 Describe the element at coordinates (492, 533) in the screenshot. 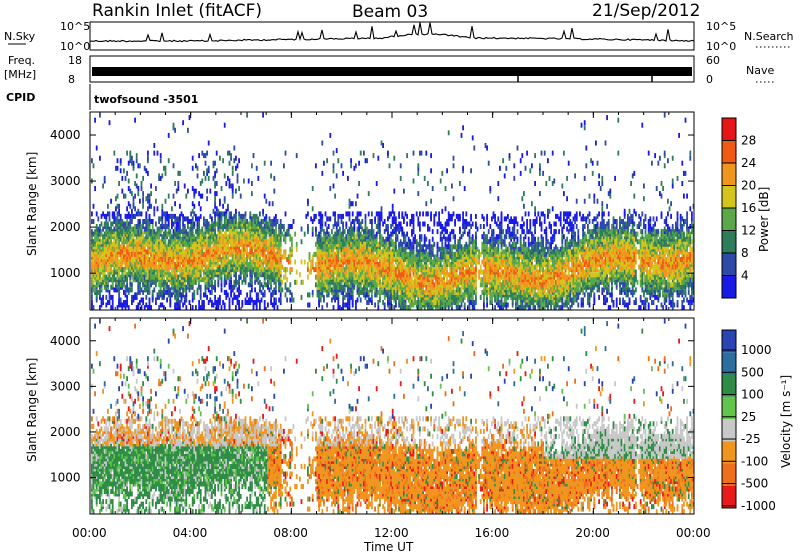

I see `time-tick-label: 16:00` at that location.